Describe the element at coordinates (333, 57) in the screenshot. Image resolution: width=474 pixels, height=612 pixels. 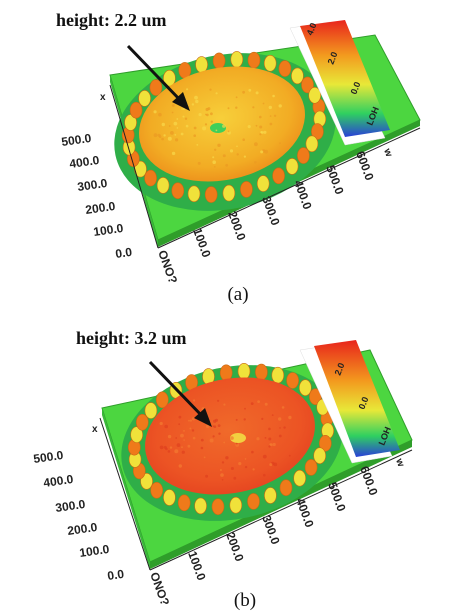
I see `colorbar-tick-a-1: 2.0` at that location.